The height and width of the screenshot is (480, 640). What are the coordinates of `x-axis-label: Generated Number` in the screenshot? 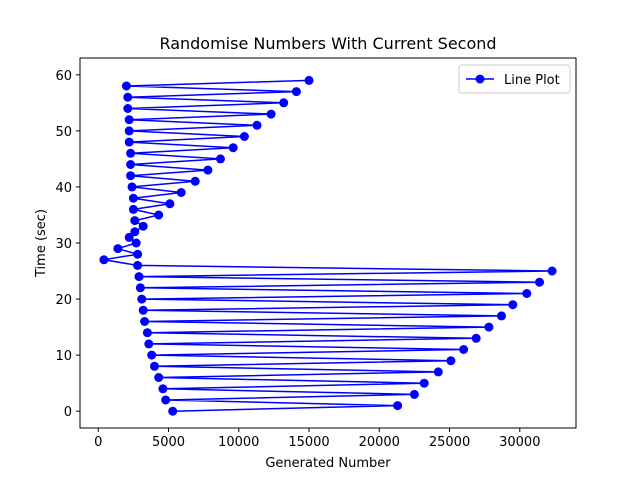 It's located at (328, 463).